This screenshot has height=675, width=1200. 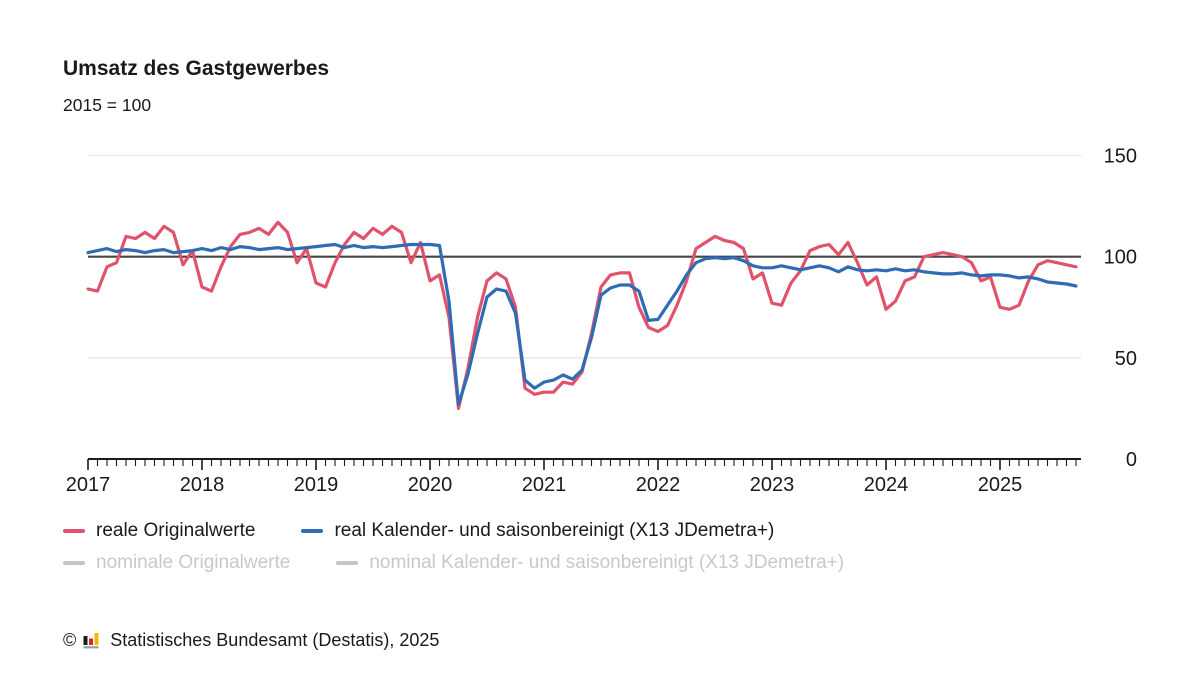 I want to click on x-axis-year-label: 2021, so click(x=544, y=485).